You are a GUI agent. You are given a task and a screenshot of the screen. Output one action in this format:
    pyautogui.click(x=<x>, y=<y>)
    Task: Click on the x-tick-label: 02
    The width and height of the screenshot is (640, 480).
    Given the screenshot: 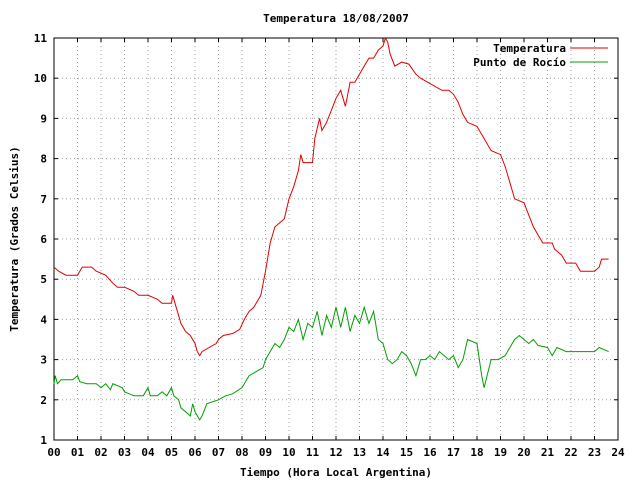 What is the action you would take?
    pyautogui.click(x=100, y=452)
    